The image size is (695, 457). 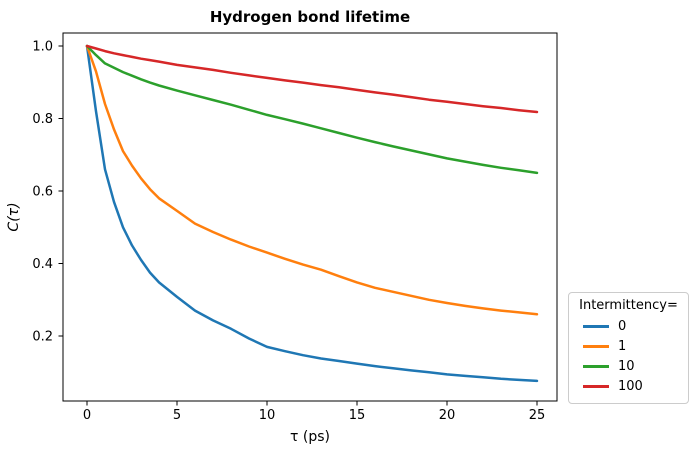 What do you see at coordinates (177, 415) in the screenshot?
I see `x-tick-label: 5` at bounding box center [177, 415].